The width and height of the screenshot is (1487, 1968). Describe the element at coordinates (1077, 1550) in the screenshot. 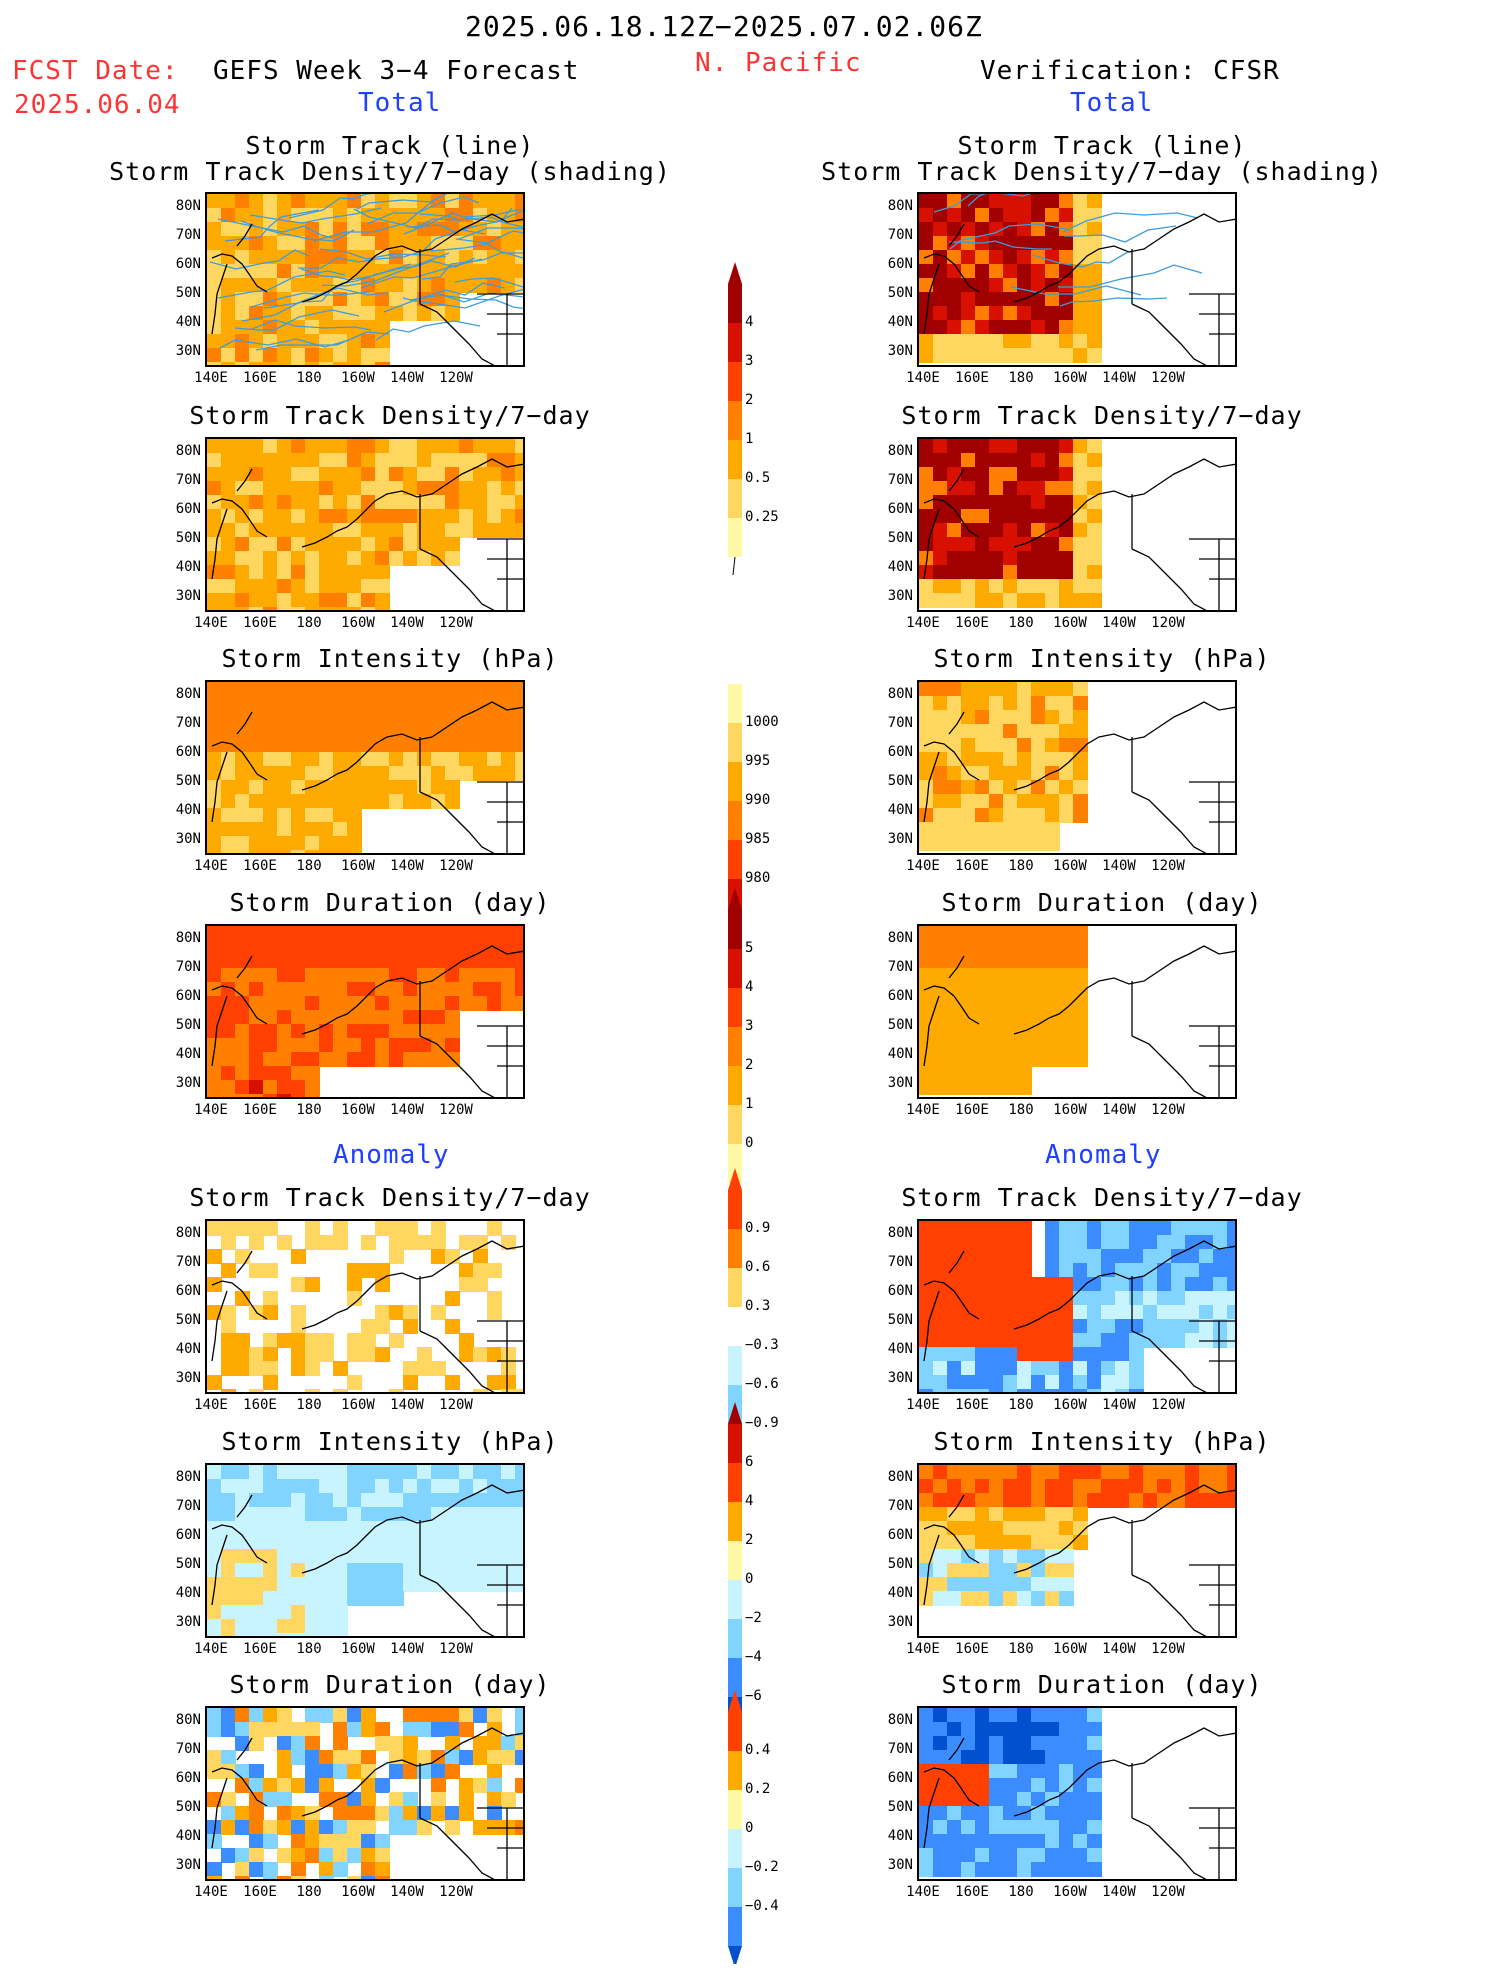

I see `anom-intensity-map-right` at that location.